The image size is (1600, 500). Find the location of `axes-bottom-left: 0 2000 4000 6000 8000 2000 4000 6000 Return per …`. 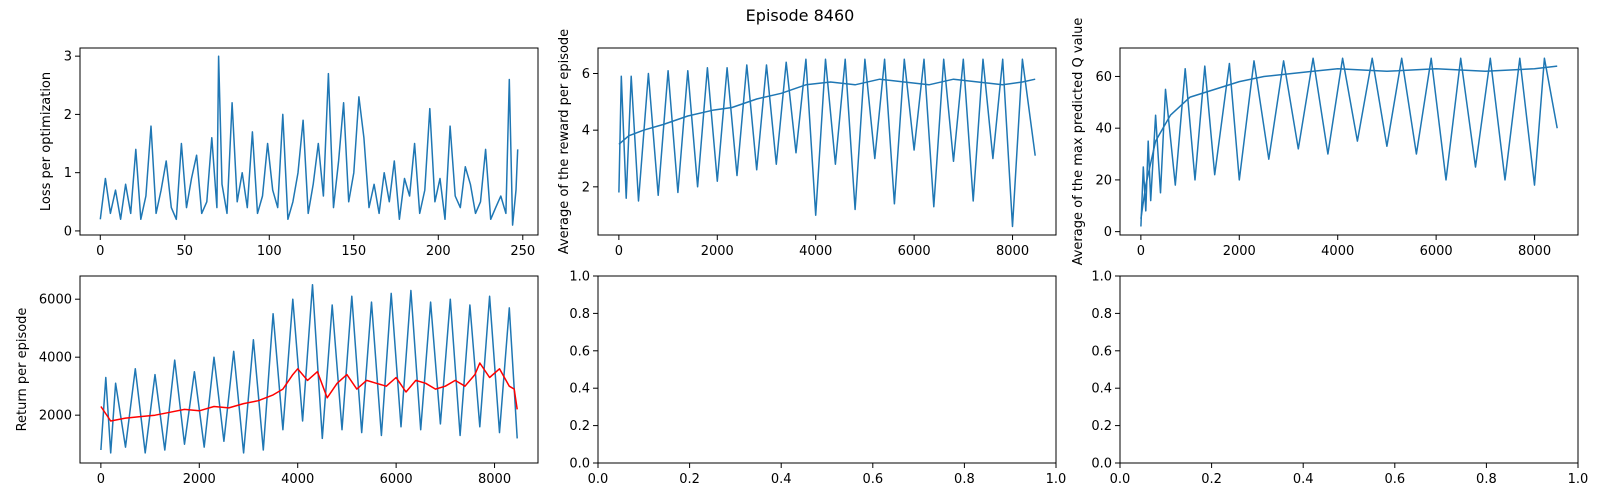

axes-bottom-left: 0 2000 4000 6000 8000 2000 4000 6000 Return per … is located at coordinates (277, 381).